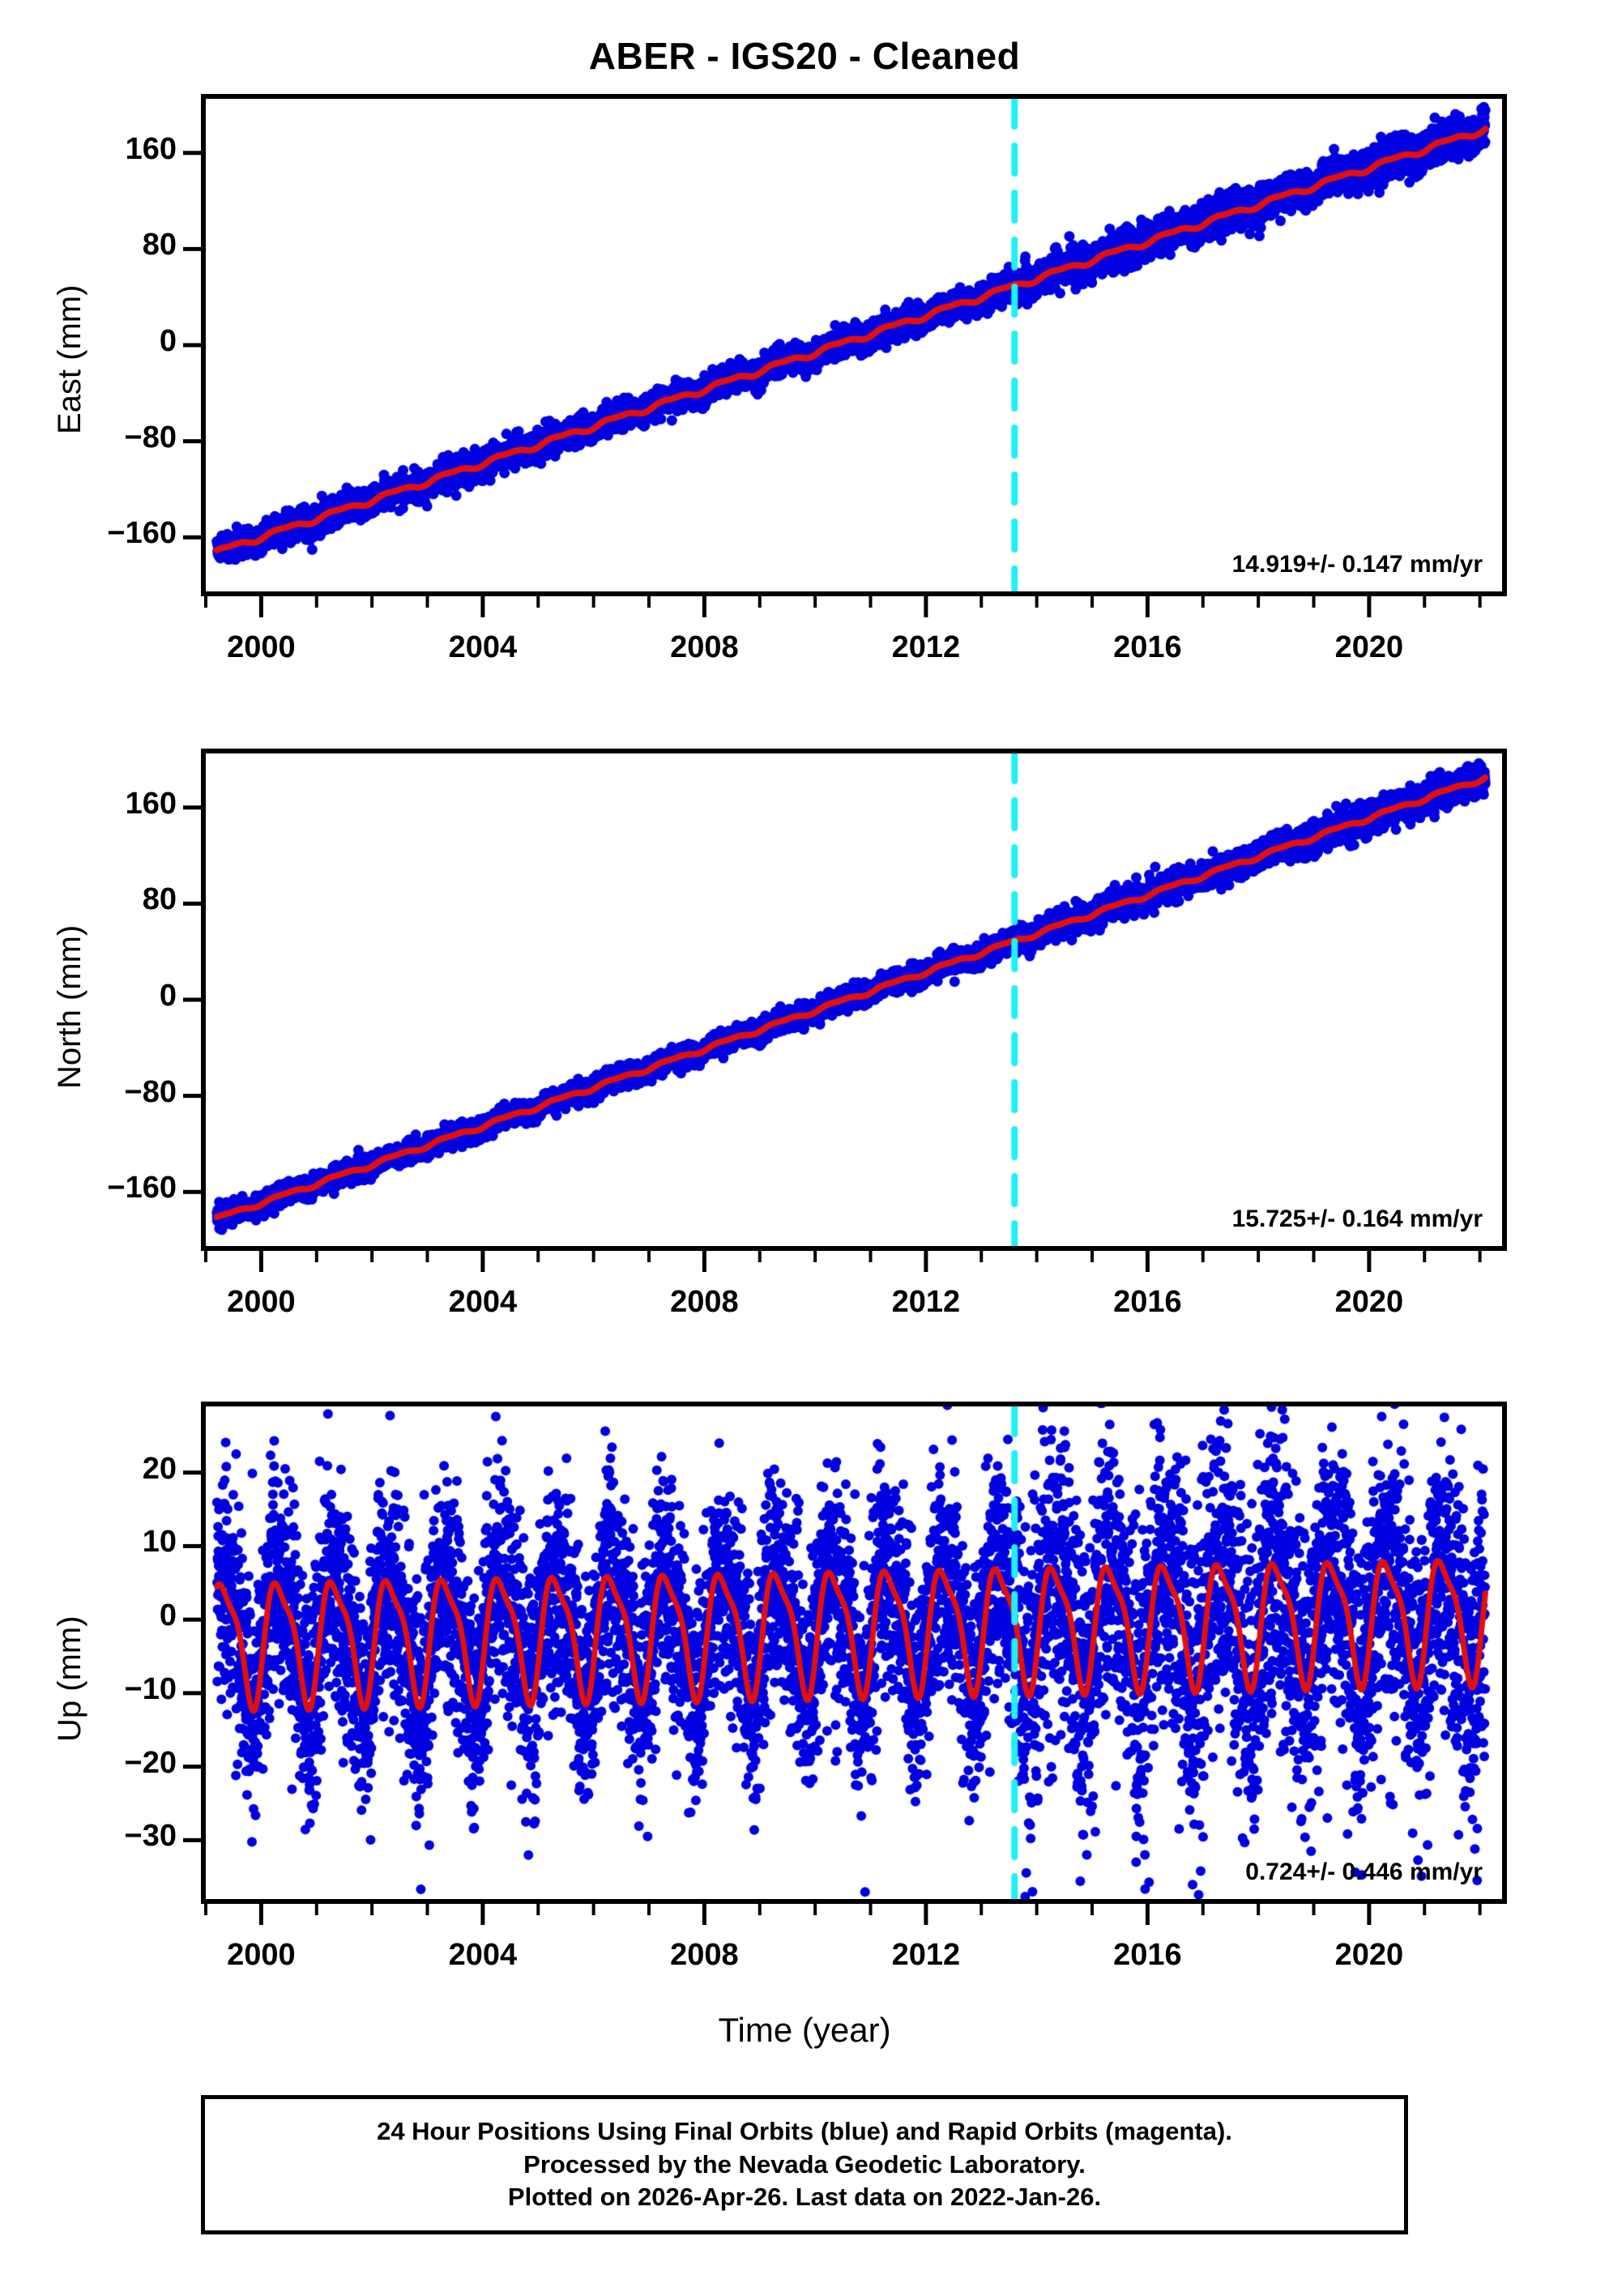 The width and height of the screenshot is (1609, 2296). I want to click on x-tick-label-up: 2012, so click(926, 1955).